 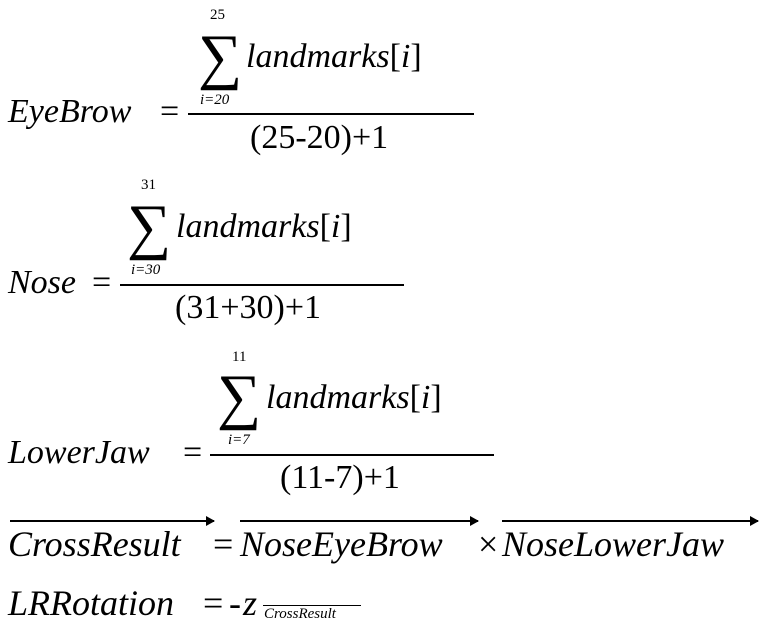 What do you see at coordinates (146, 270) in the screenshot?
I see `nose-lower-limit: i=30` at bounding box center [146, 270].